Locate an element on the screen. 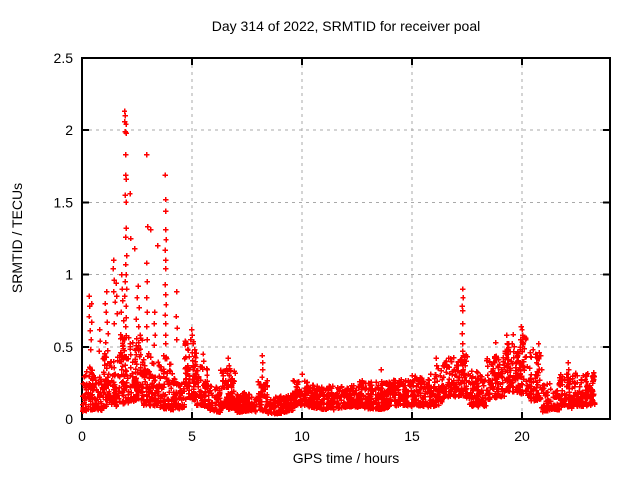 Image resolution: width=640 pixels, height=480 pixels. y-tick-label: 2.5 is located at coordinates (64, 58).